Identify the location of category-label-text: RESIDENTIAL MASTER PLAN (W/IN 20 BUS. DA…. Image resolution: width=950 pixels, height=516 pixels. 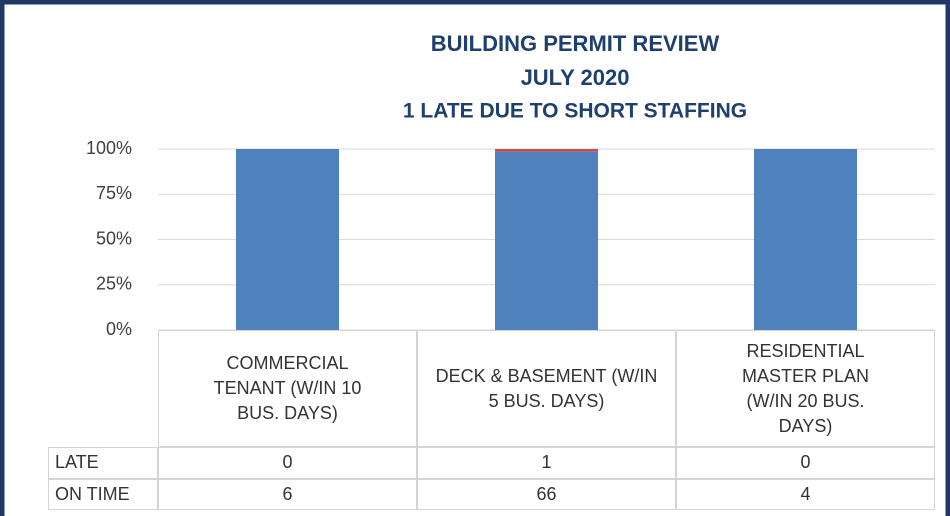
(805, 388).